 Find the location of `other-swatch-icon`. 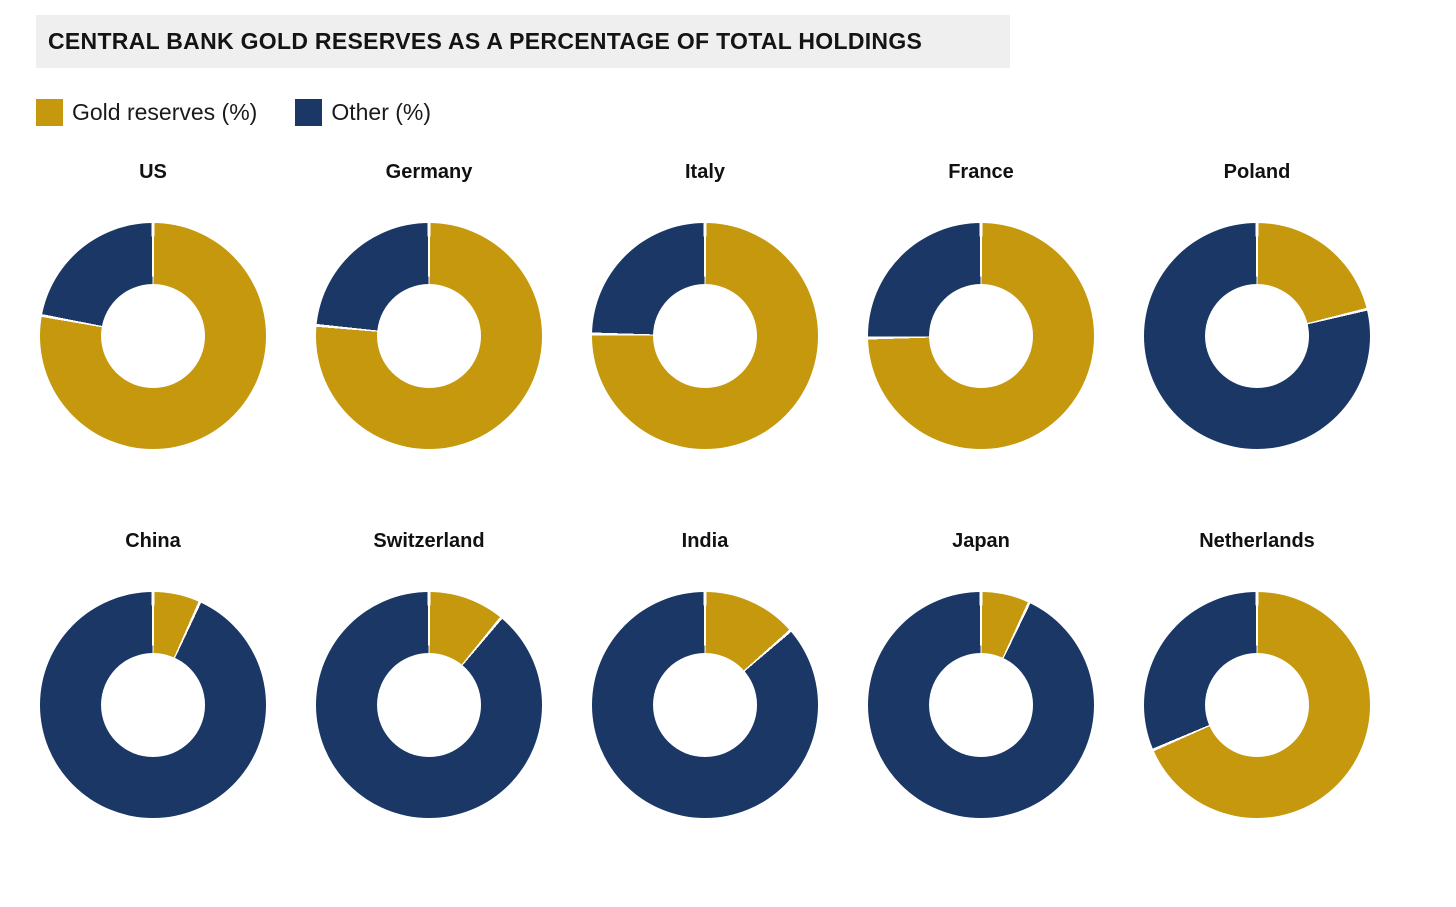

other-swatch-icon is located at coordinates (309, 112).